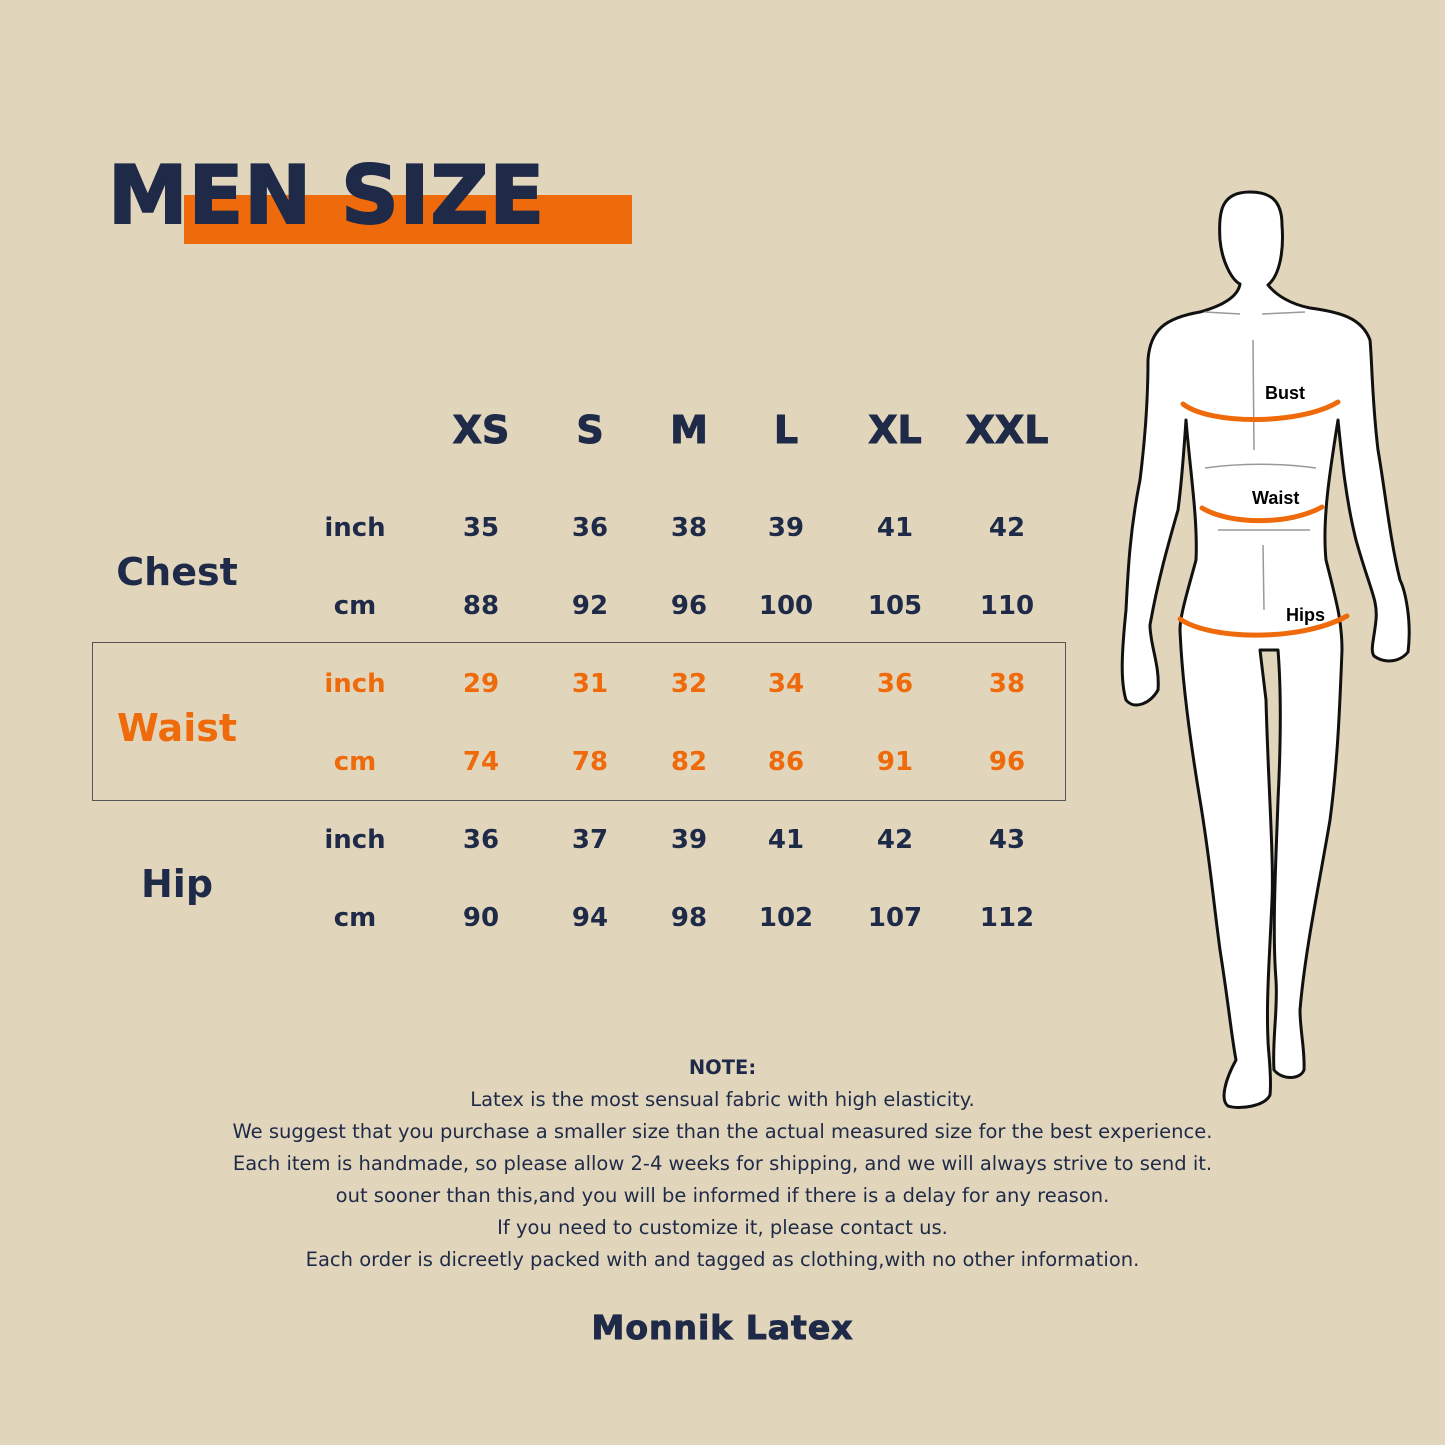  I want to click on table-cell: 78, so click(590, 762).